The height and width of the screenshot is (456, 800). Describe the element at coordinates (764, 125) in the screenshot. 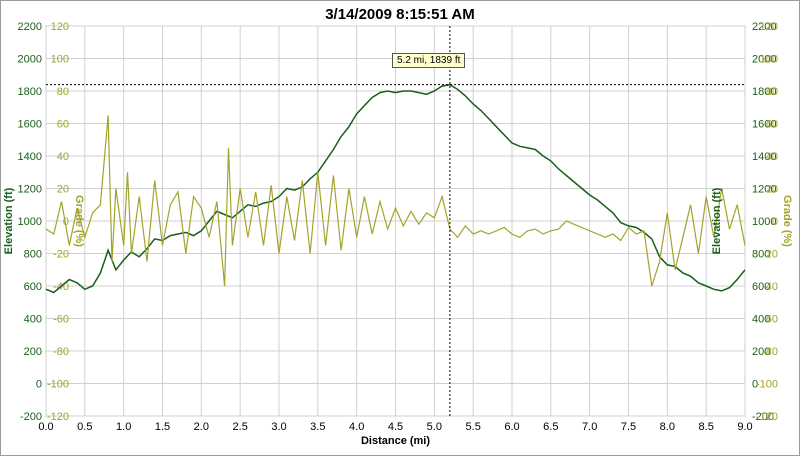

I see `y-tick-label-right: 1600` at that location.